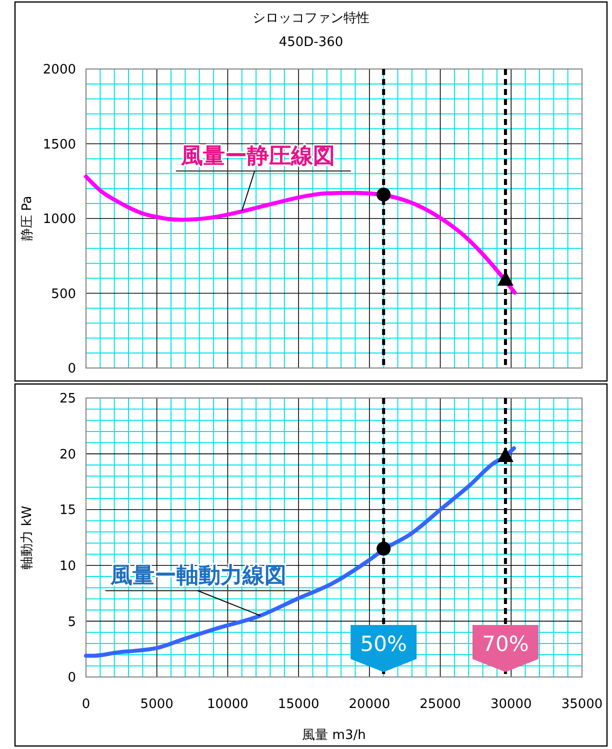  I want to click on y-tick-label: 500, so click(63, 294).